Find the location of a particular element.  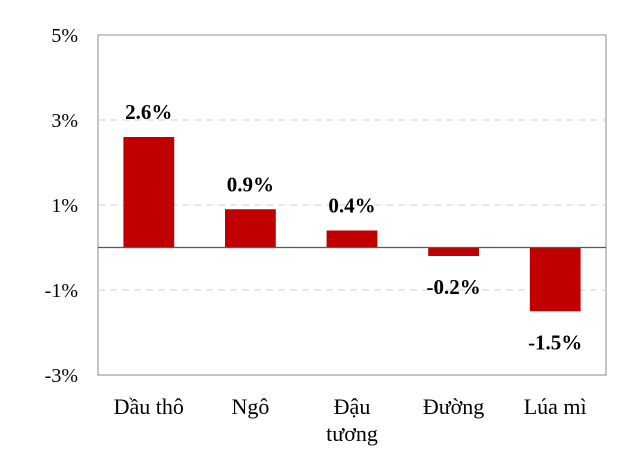

y-tick-label: -3% is located at coordinates (61, 376).